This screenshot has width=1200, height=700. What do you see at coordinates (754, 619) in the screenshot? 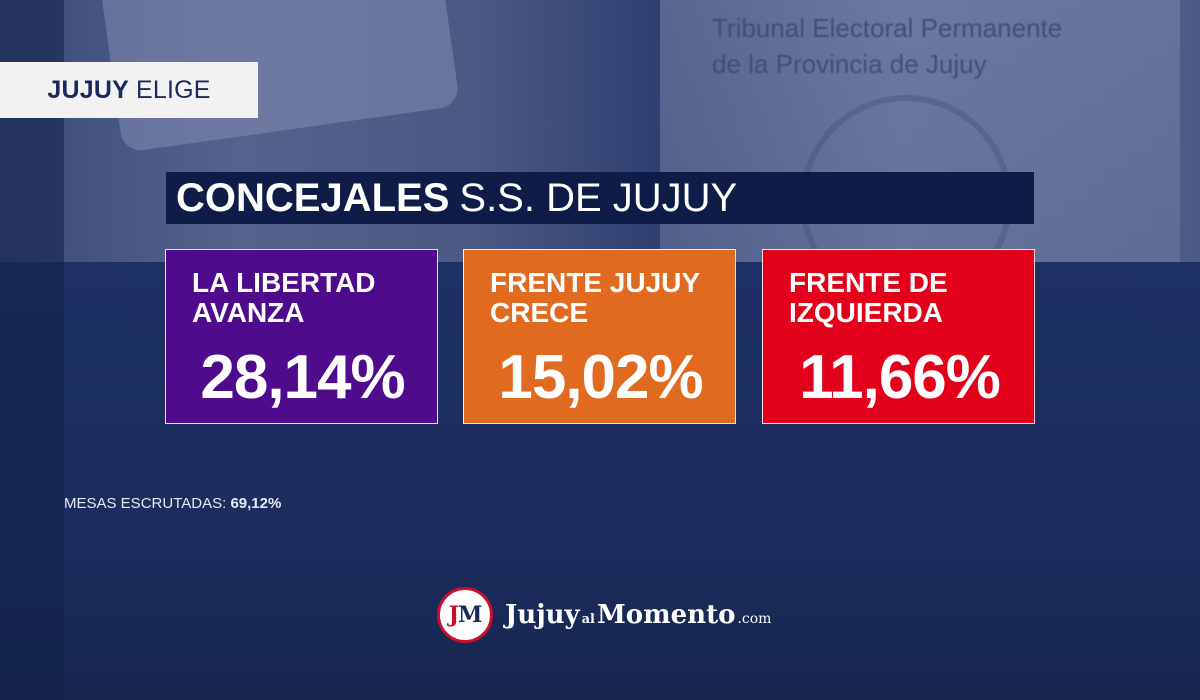
I see `brand-part-4: .com` at bounding box center [754, 619].